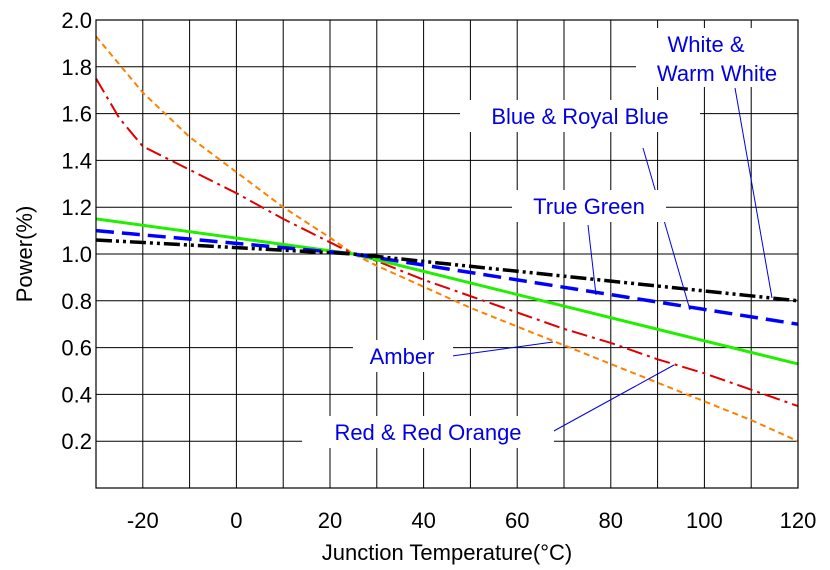 The width and height of the screenshot is (830, 570). What do you see at coordinates (236, 520) in the screenshot?
I see `x-tick-label: 0` at bounding box center [236, 520].